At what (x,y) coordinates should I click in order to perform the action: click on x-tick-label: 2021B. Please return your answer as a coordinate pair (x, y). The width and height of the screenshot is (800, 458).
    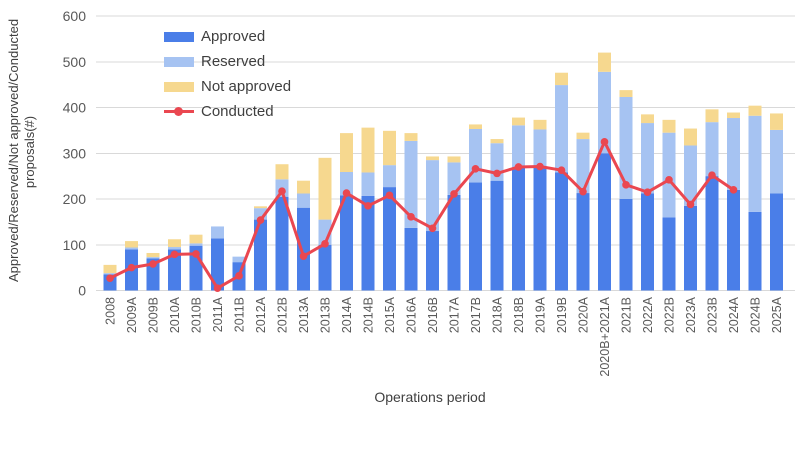
    Looking at the image, I should click on (627, 315).